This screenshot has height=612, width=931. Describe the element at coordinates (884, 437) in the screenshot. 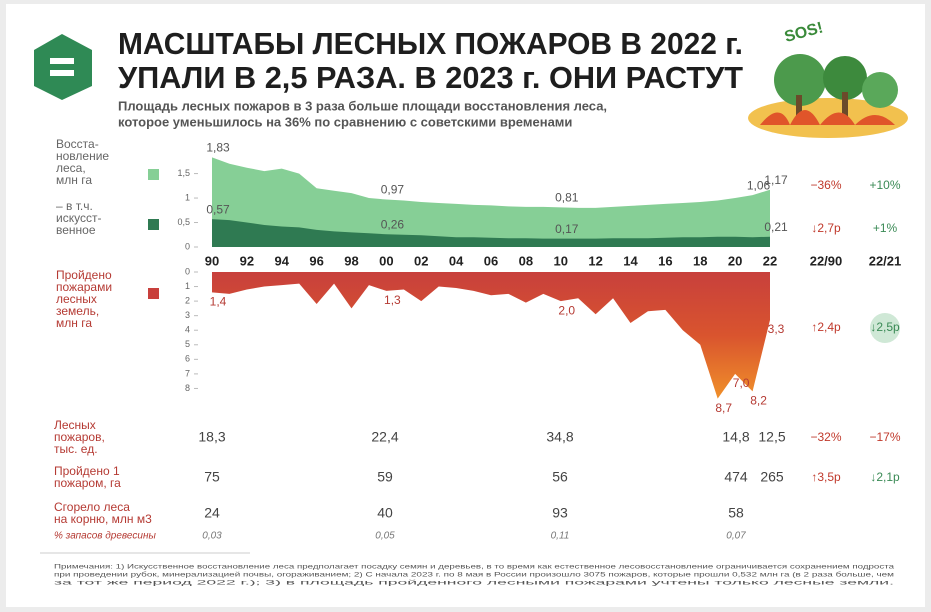

I see `cell: −17%` at that location.